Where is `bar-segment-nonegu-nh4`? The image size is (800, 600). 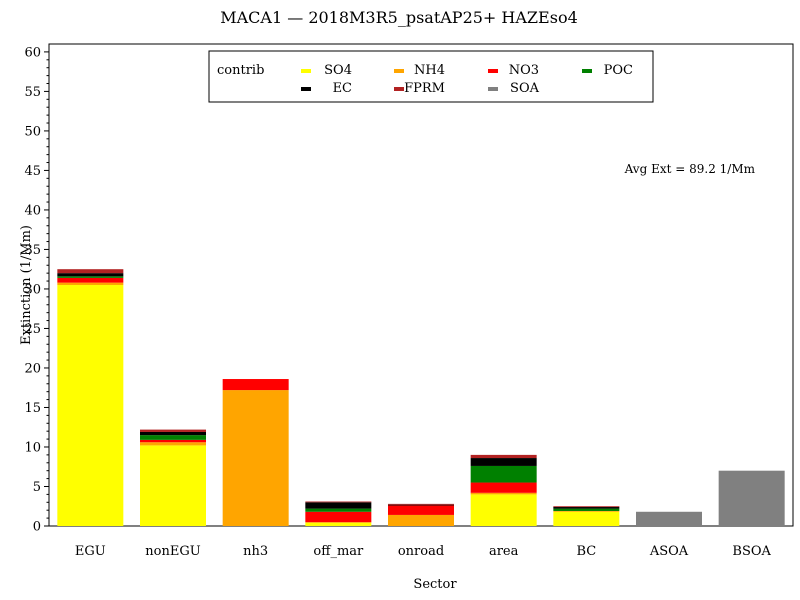
bar-segment-nonegu-nh4 is located at coordinates (173, 444).